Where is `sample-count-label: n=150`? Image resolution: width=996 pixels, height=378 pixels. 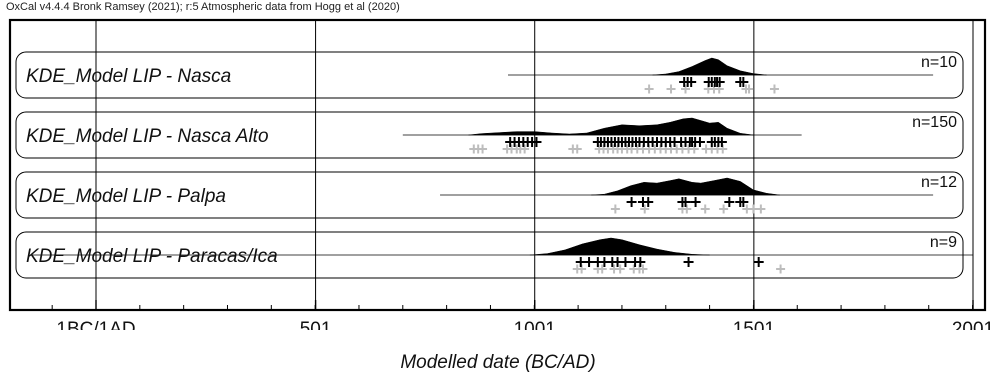
sample-count-label: n=150 is located at coordinates (934, 122).